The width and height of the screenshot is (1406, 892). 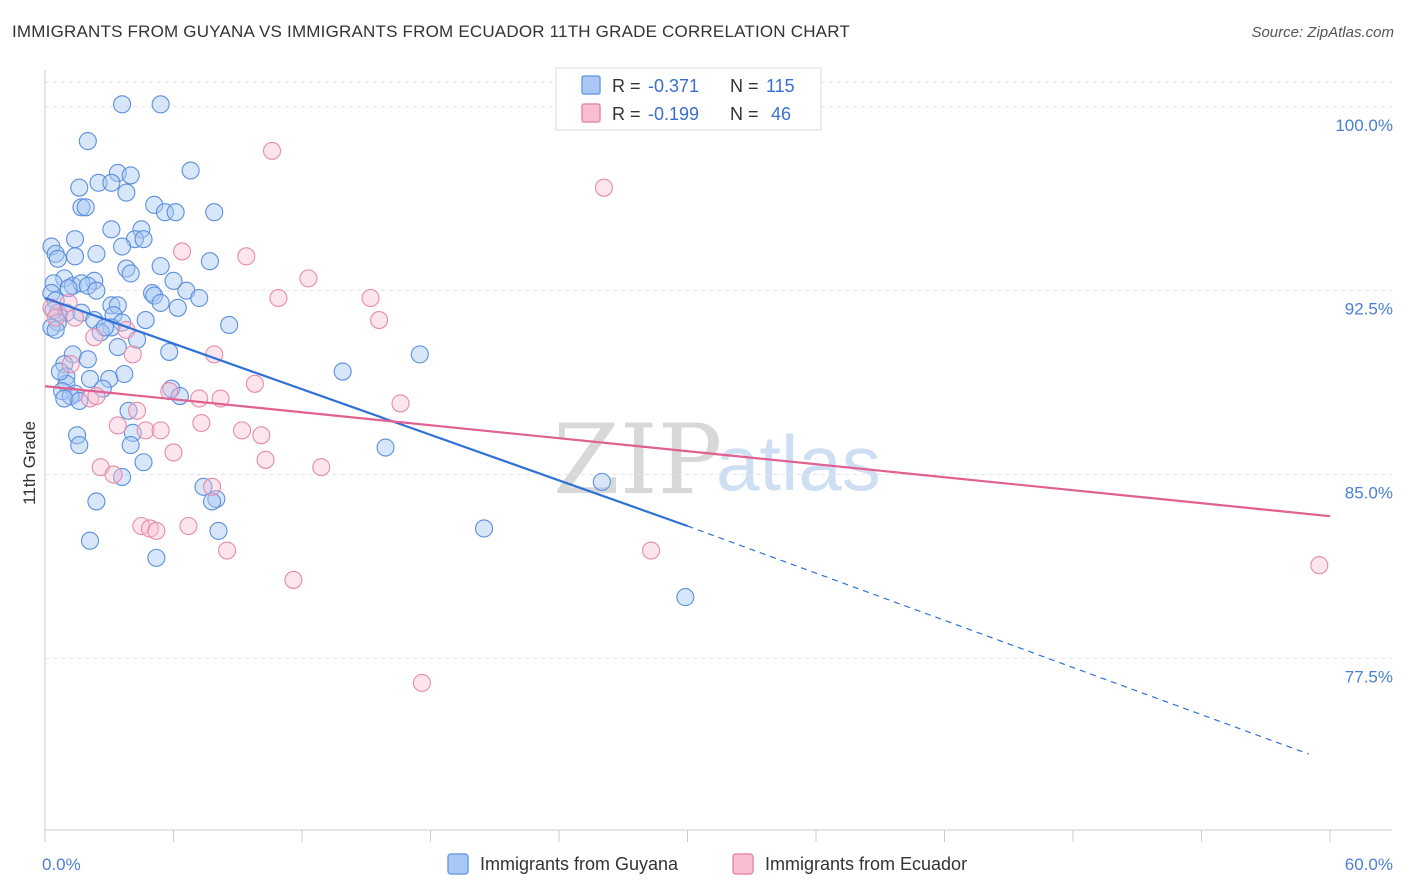 What do you see at coordinates (1322, 32) in the screenshot?
I see `source-credit: Source: ZipAtlas.com` at bounding box center [1322, 32].